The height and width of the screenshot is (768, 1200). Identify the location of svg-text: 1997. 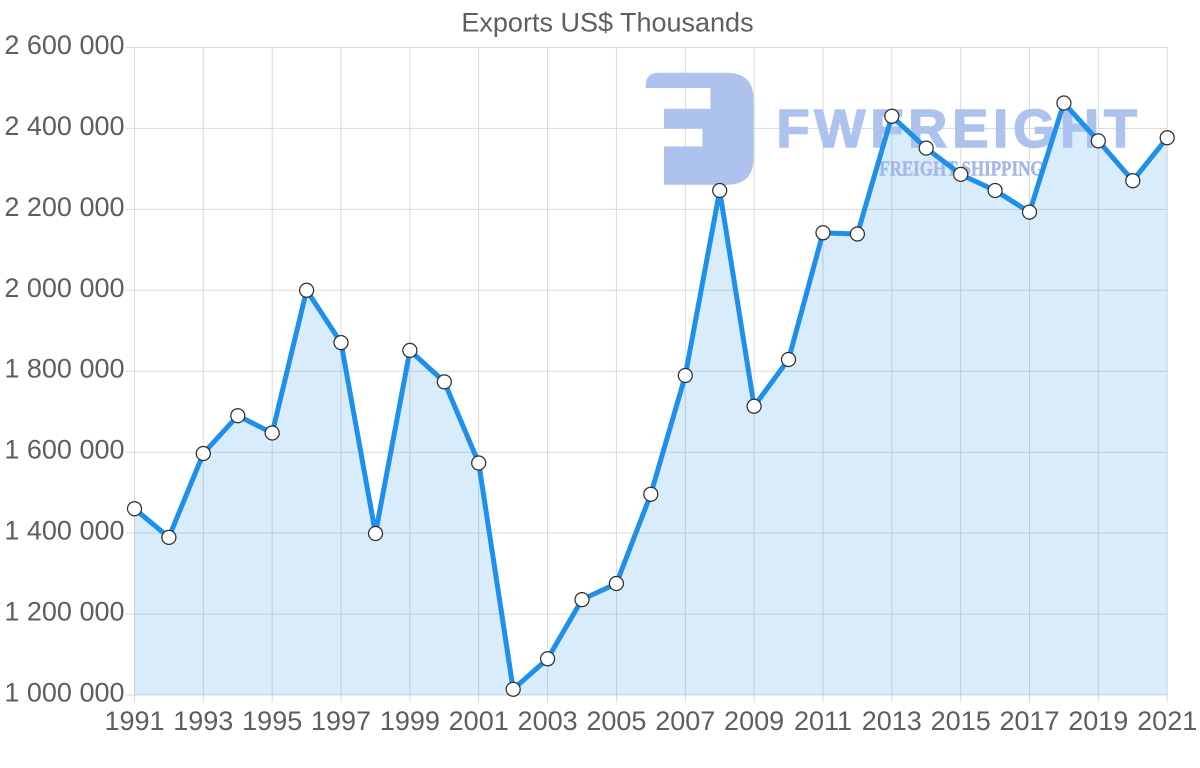
(341, 721).